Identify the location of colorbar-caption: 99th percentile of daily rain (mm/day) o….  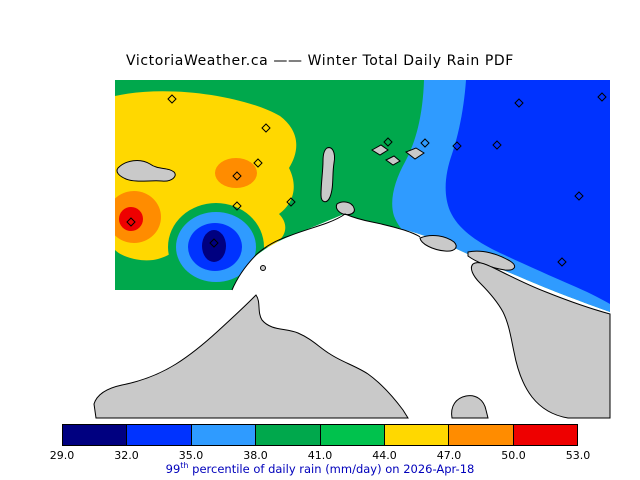
(320, 468).